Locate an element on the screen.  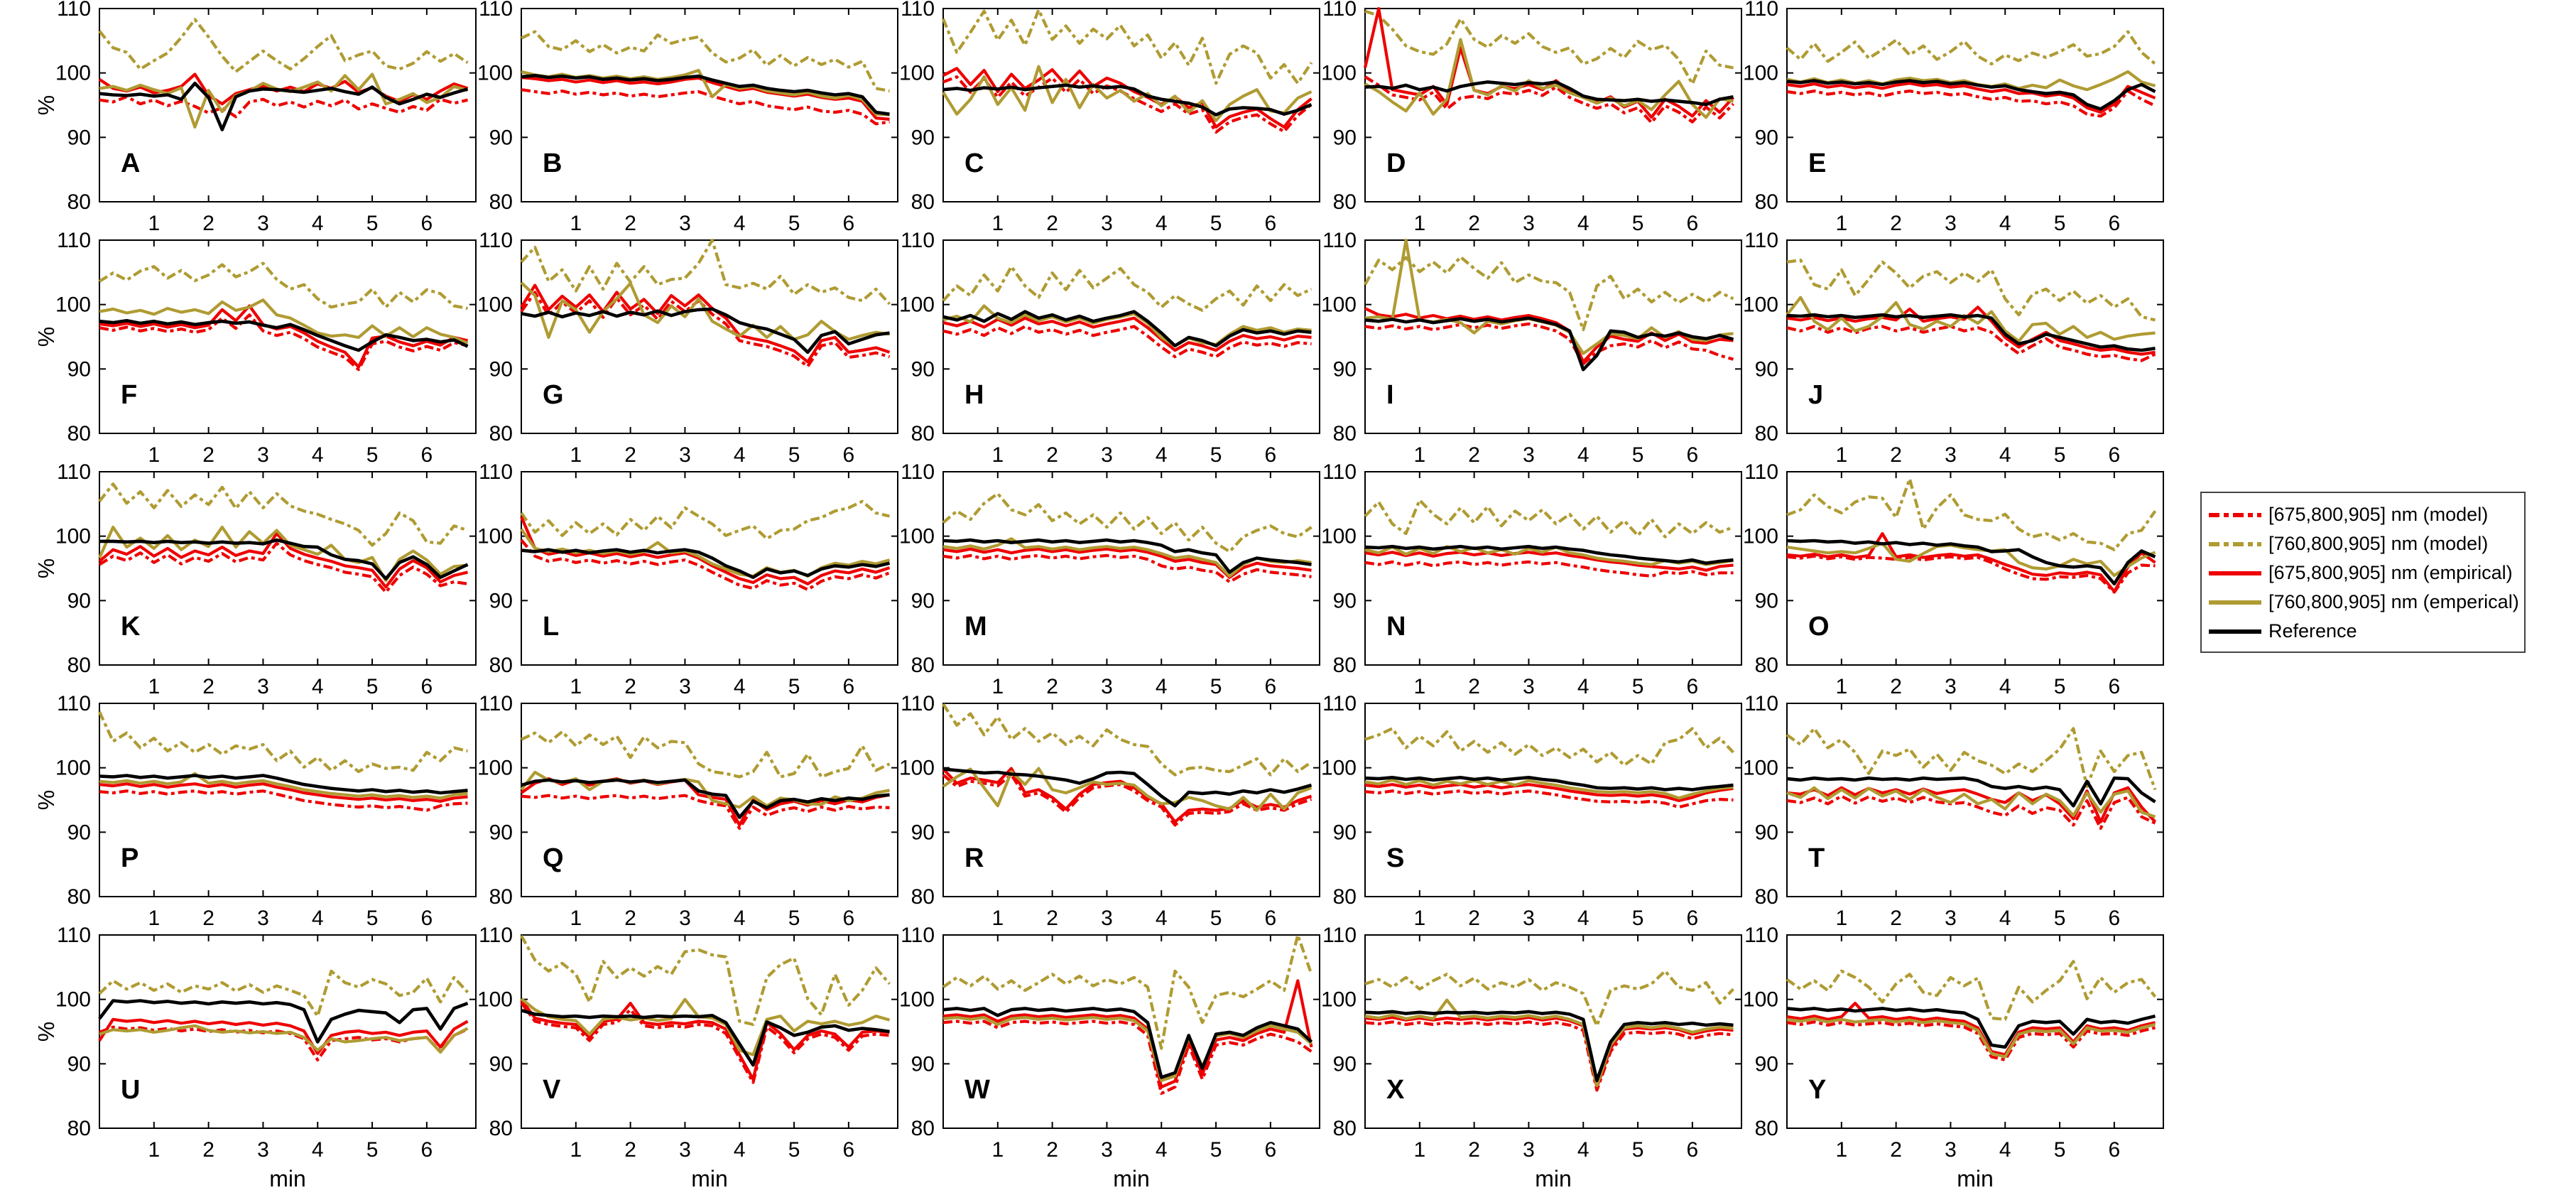
subplot-C: 1 2 3 4 5 6 80 90 100 110 C is located at coordinates (1109, 117).